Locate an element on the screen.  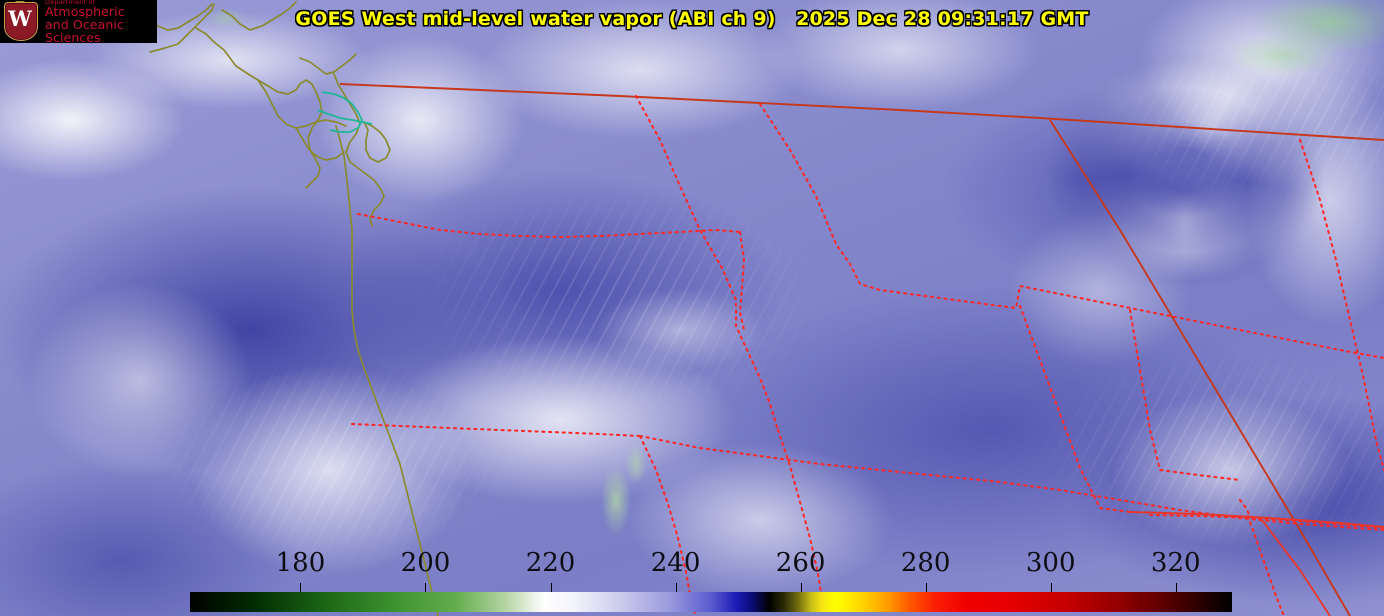
temperature-colorbar: 180 200 220 240 260 280 300 320 is located at coordinates (711, 581).